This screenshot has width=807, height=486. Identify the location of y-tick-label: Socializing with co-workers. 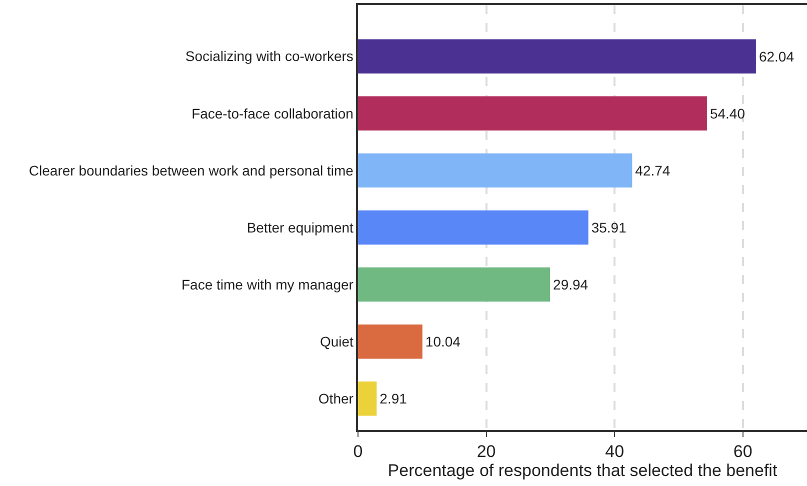
(269, 56).